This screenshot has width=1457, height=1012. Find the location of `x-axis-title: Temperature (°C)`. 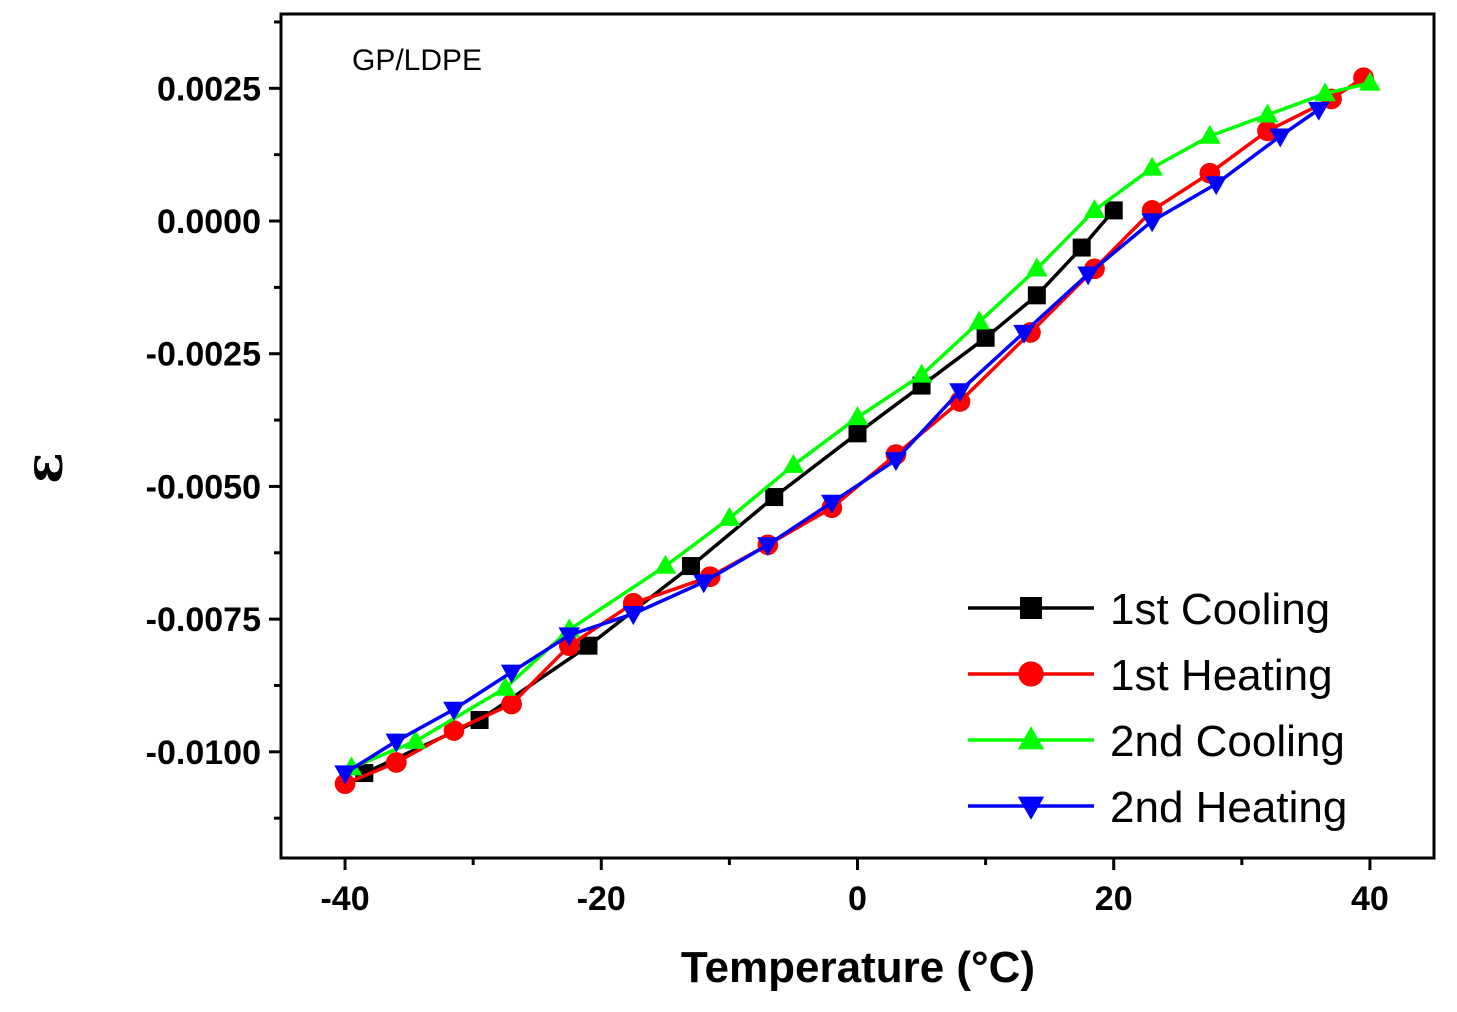

x-axis-title: Temperature (°C) is located at coordinates (858, 967).